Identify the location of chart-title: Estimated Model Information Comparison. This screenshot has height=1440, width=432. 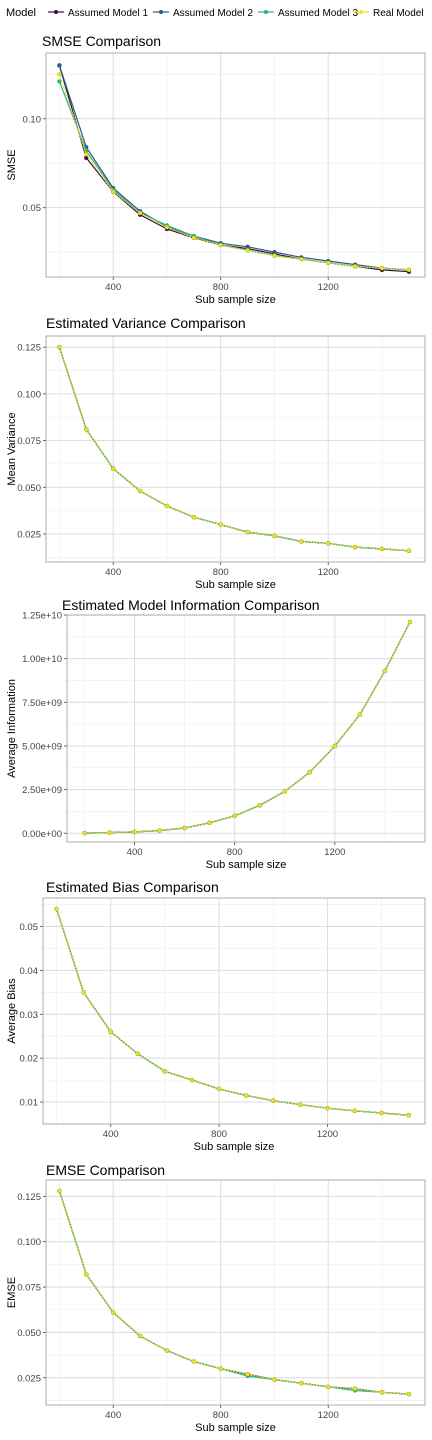
(191, 605).